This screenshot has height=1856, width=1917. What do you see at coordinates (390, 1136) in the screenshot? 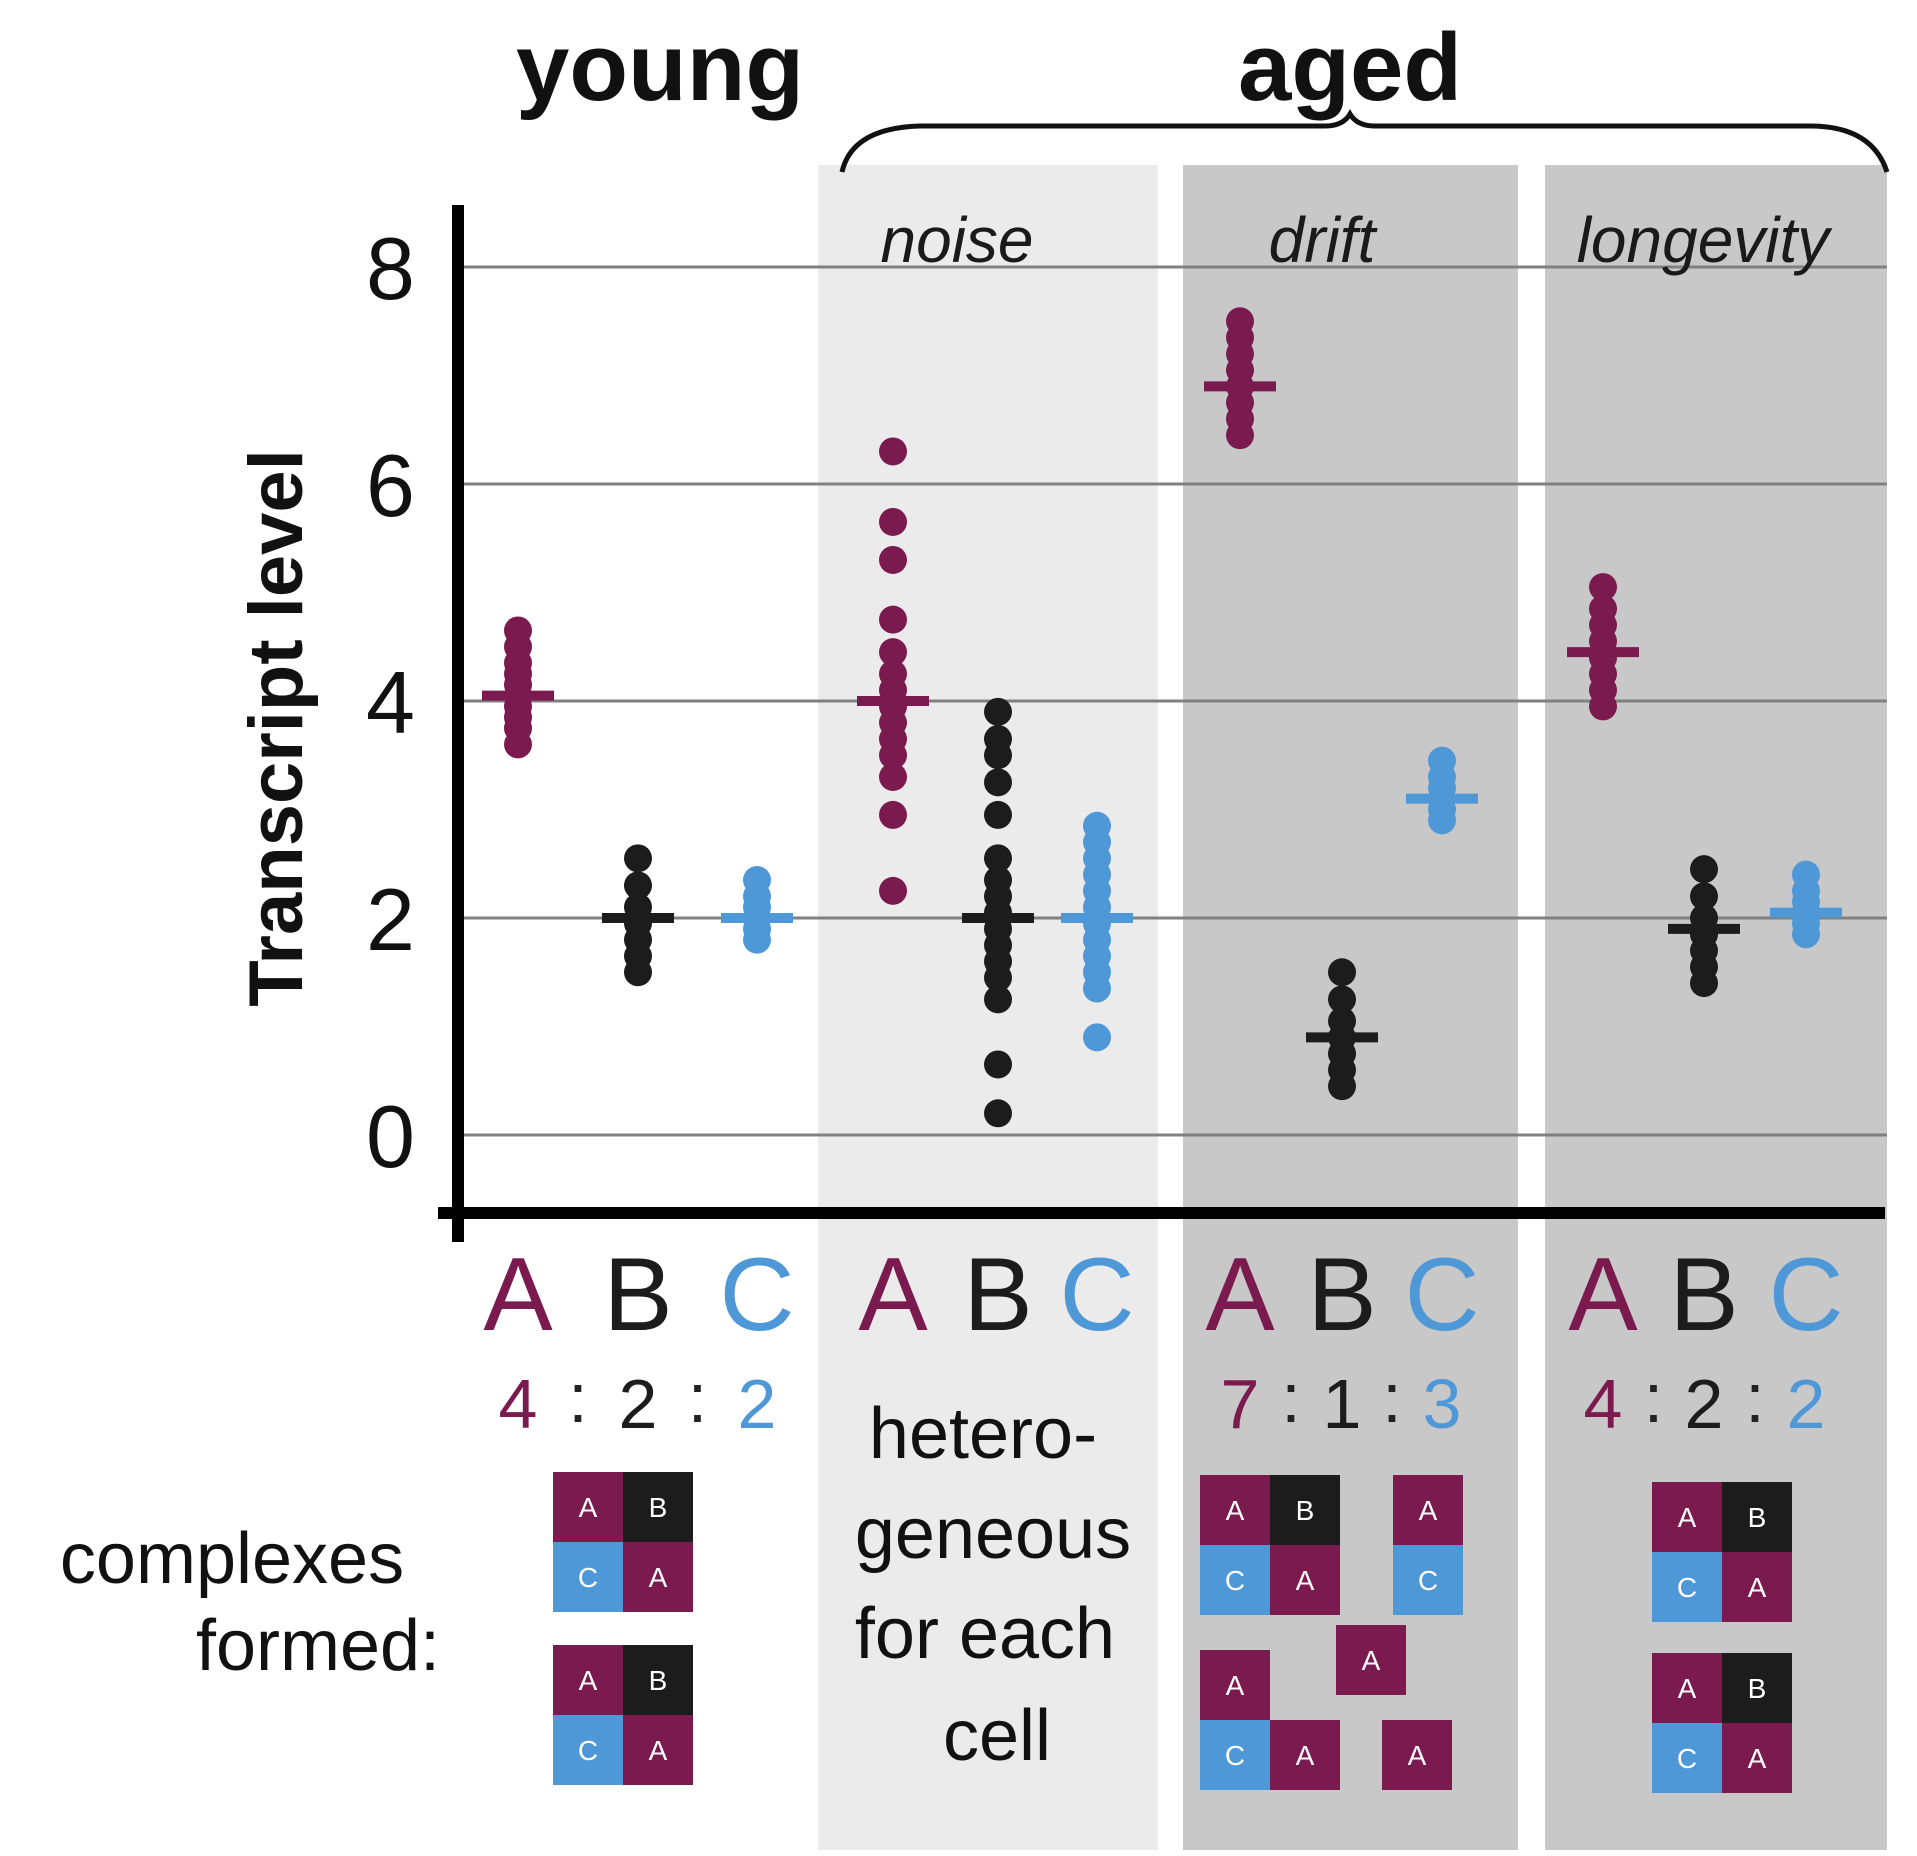
I see `y-tick-label-0: 0` at bounding box center [390, 1136].